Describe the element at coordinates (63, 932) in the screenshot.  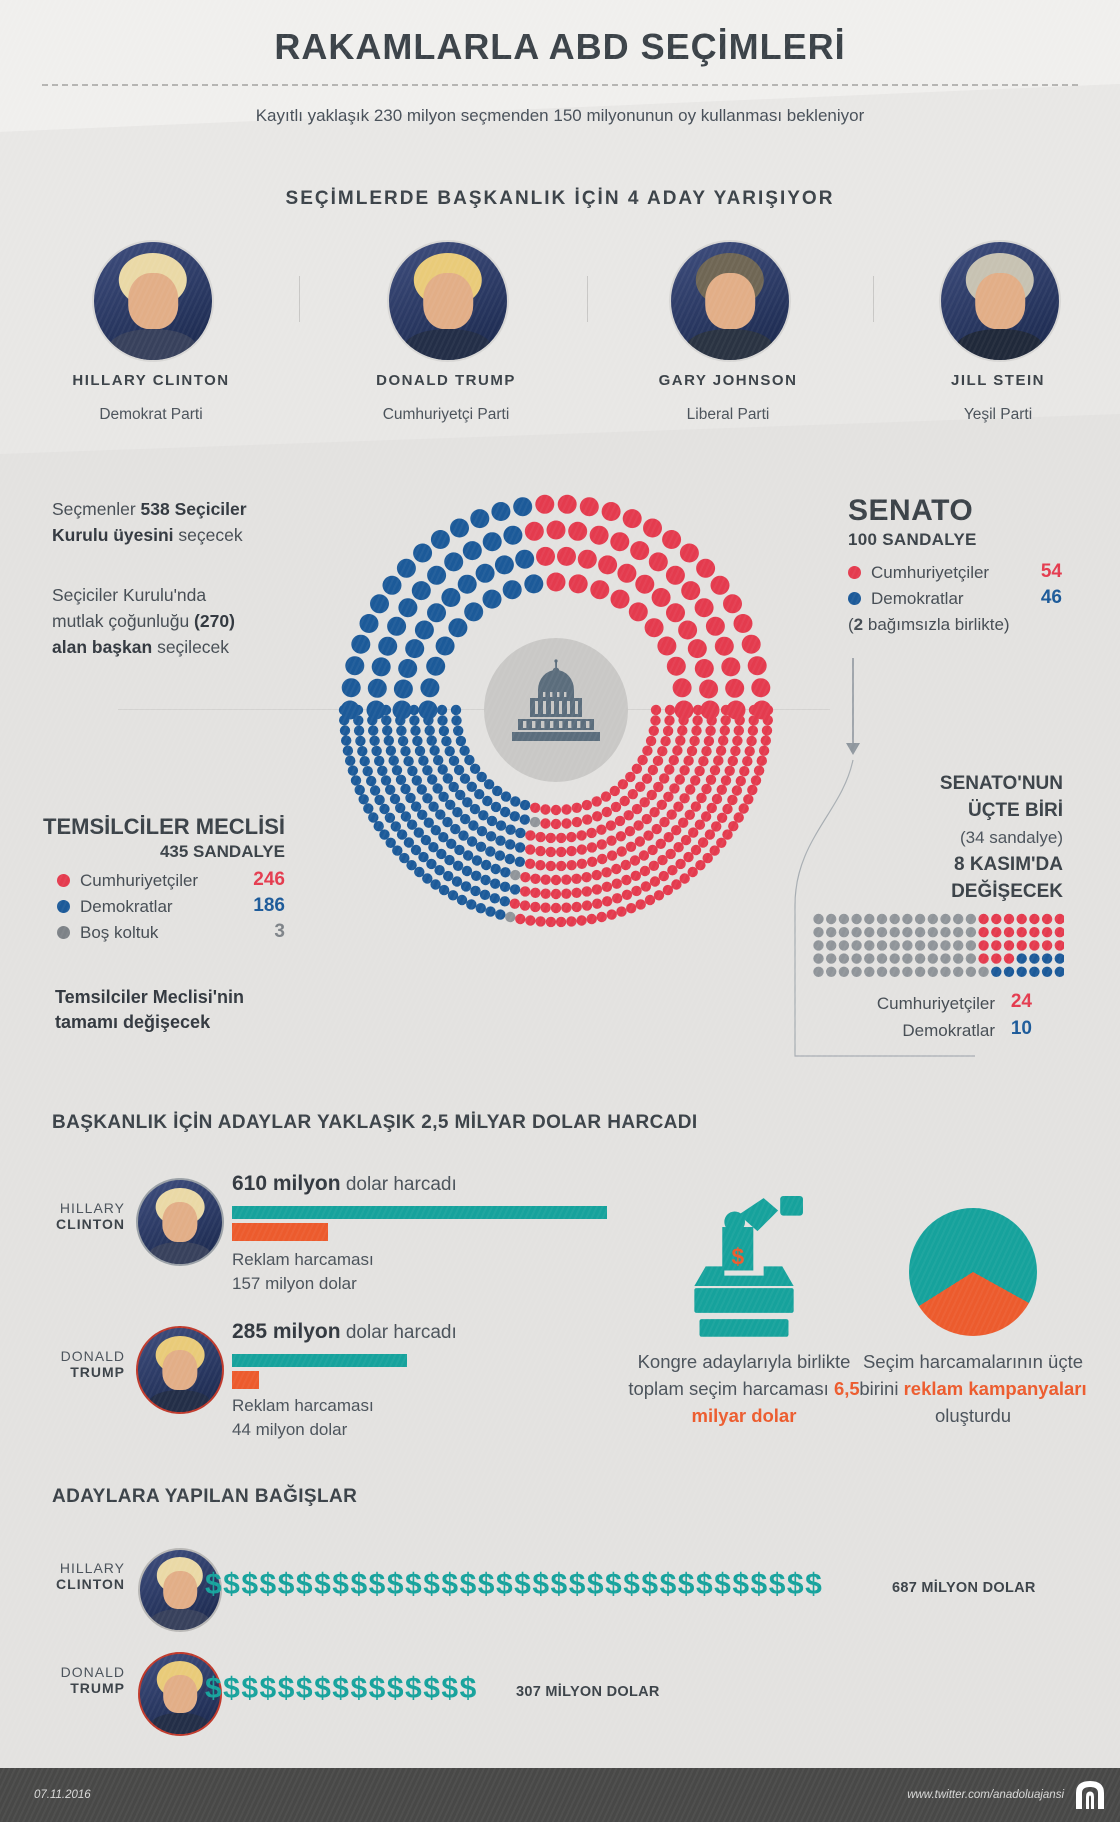
I see `legend-dot-vacant` at that location.